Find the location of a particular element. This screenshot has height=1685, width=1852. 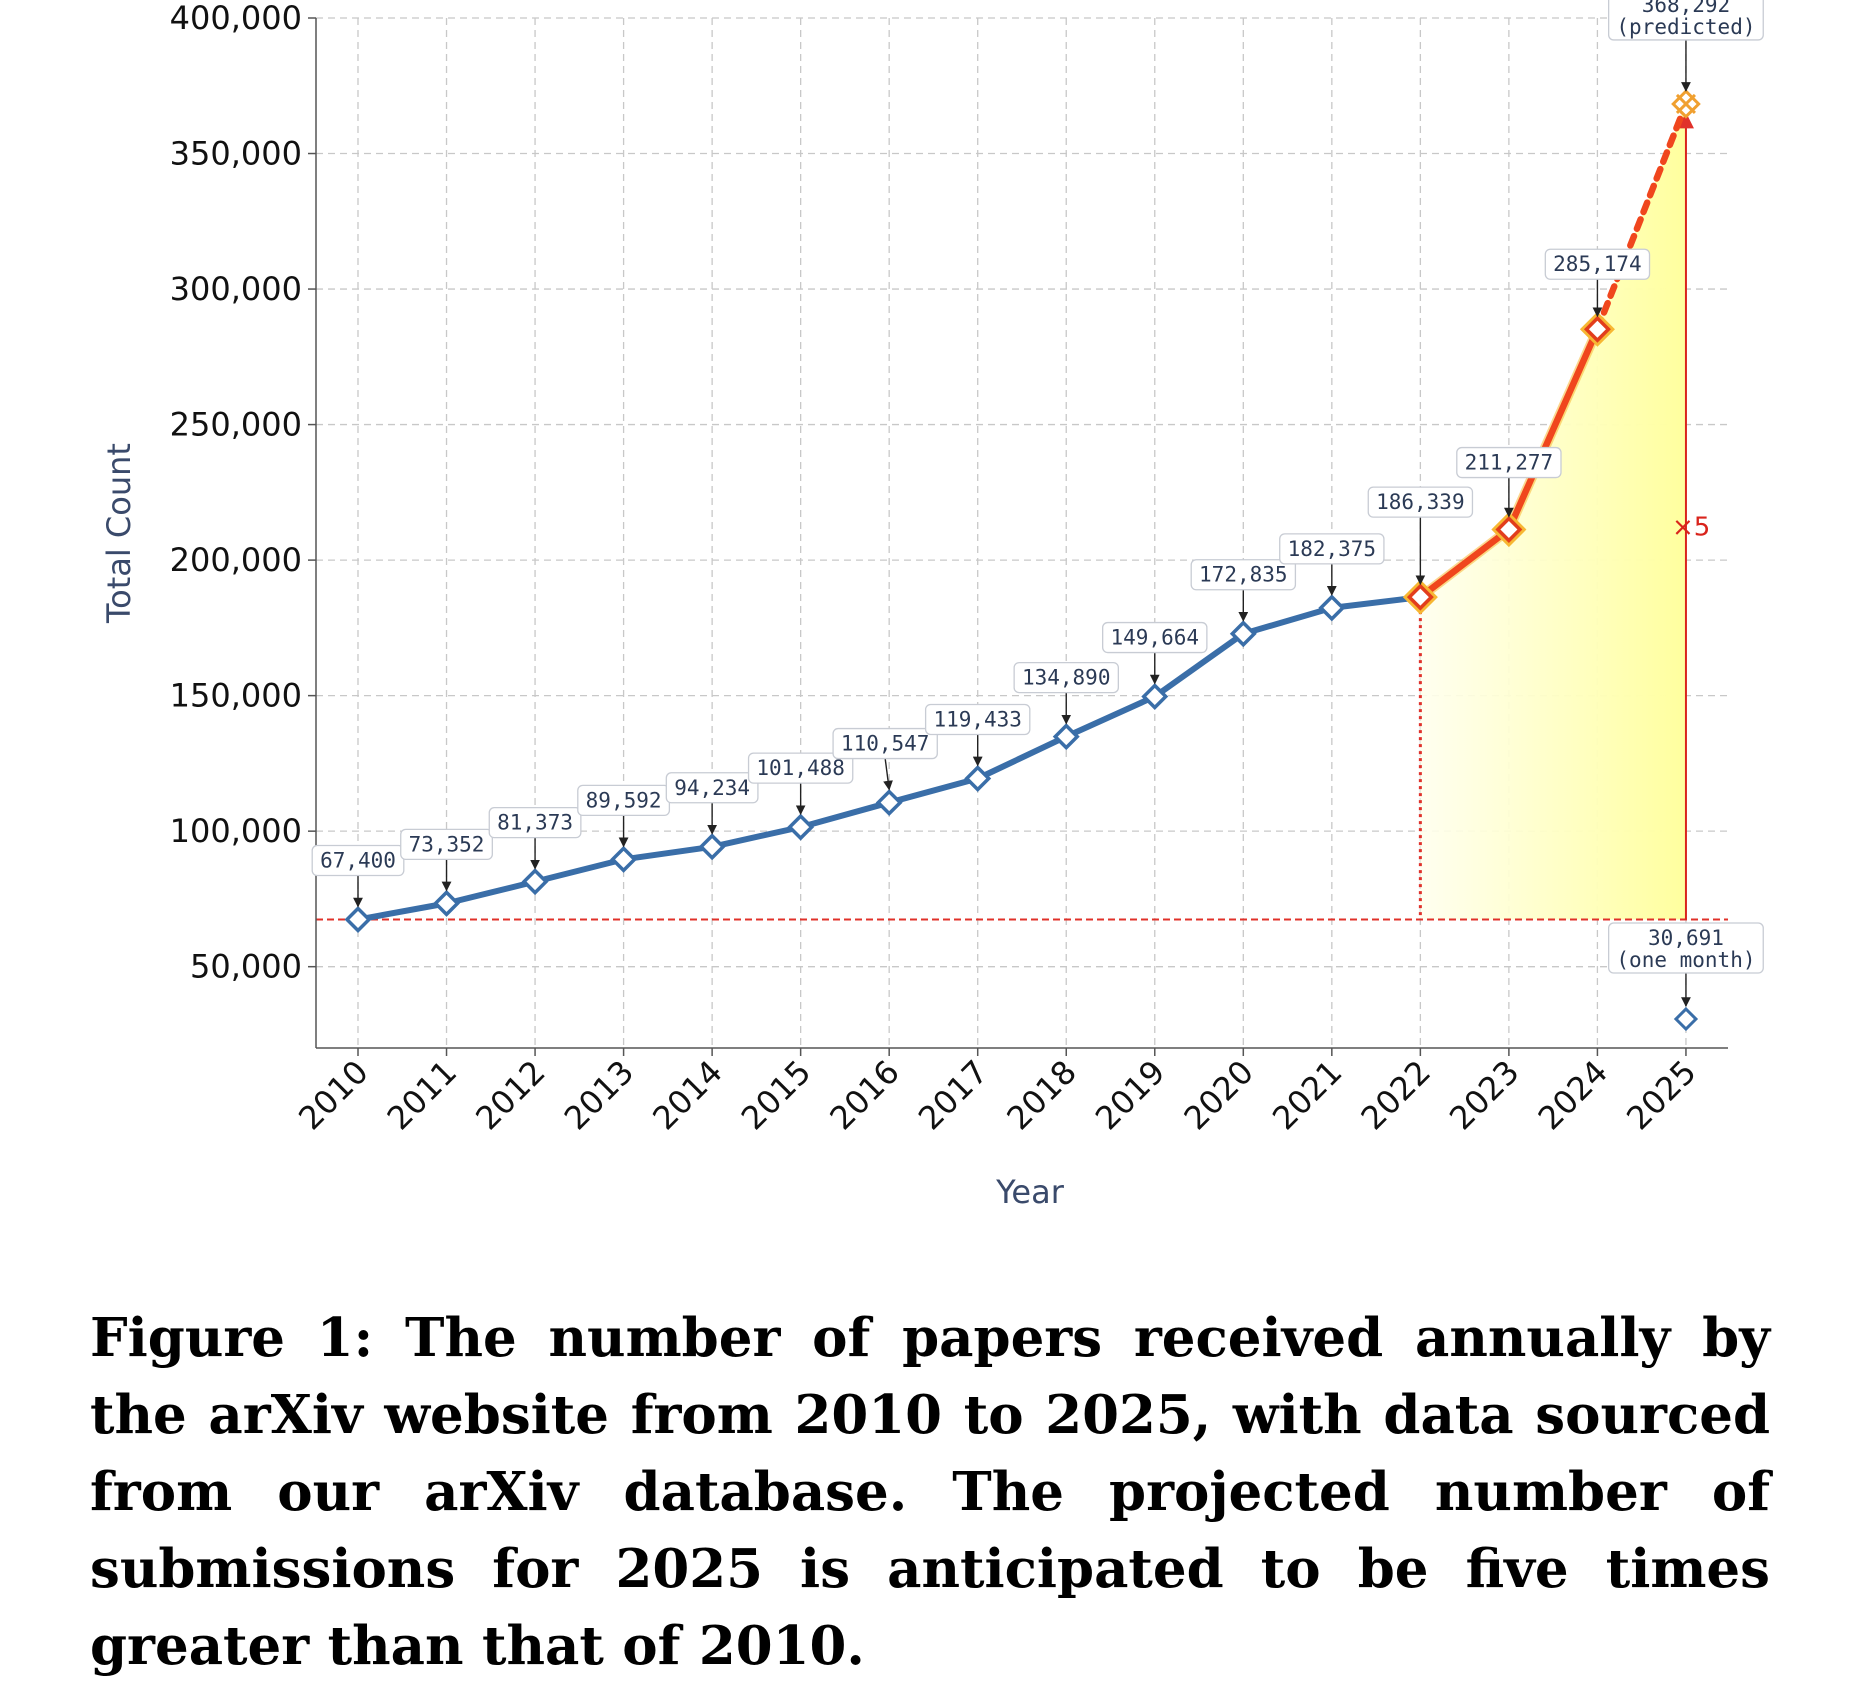

x-tick-label: 2020 is located at coordinates (1219, 1095).